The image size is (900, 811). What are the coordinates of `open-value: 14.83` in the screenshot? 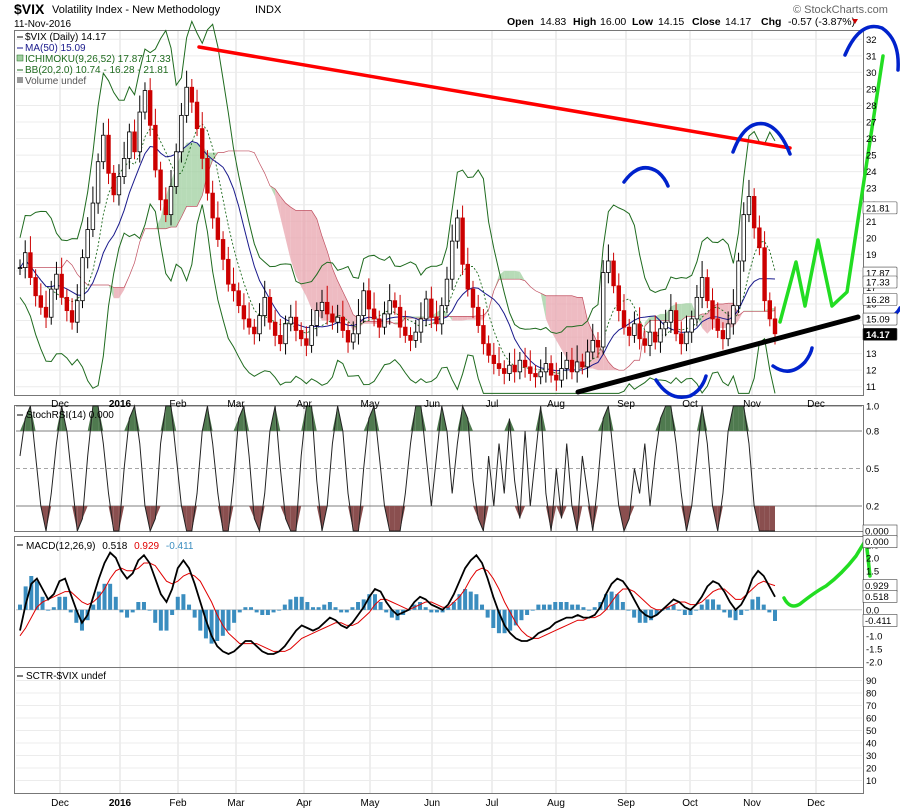 It's located at (553, 22).